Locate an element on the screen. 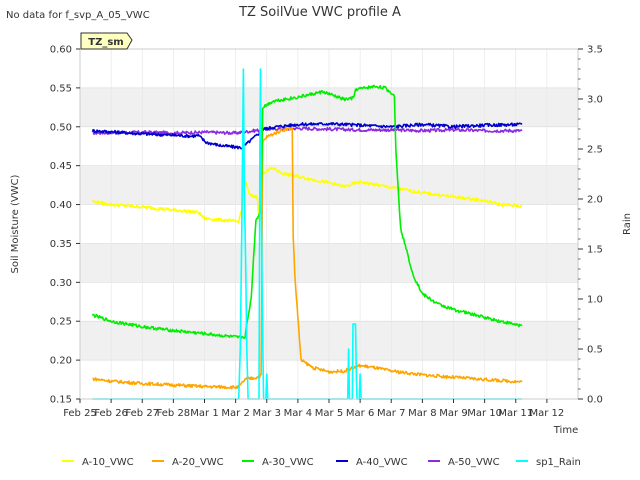 This screenshot has height=480, width=640. x-tick-label: Feb 27 is located at coordinates (142, 413).